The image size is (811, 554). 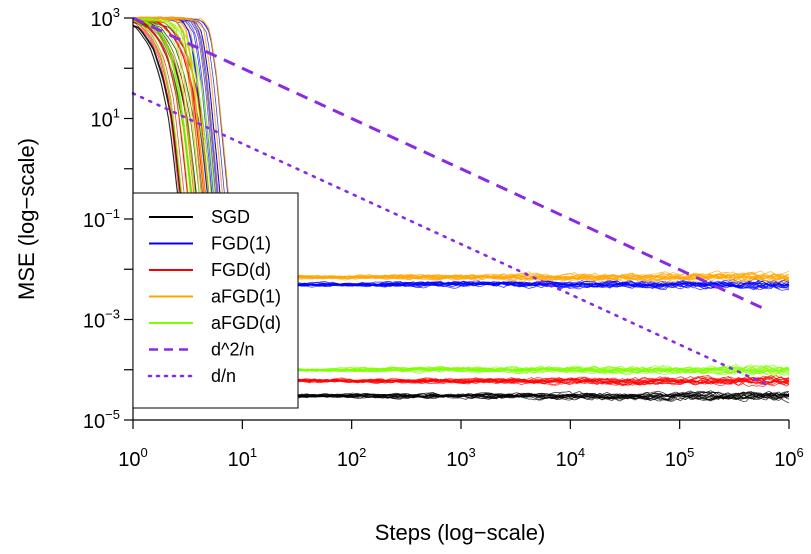 What do you see at coordinates (26, 219) in the screenshot?
I see `y-axis-title: MSE (log−scale)` at bounding box center [26, 219].